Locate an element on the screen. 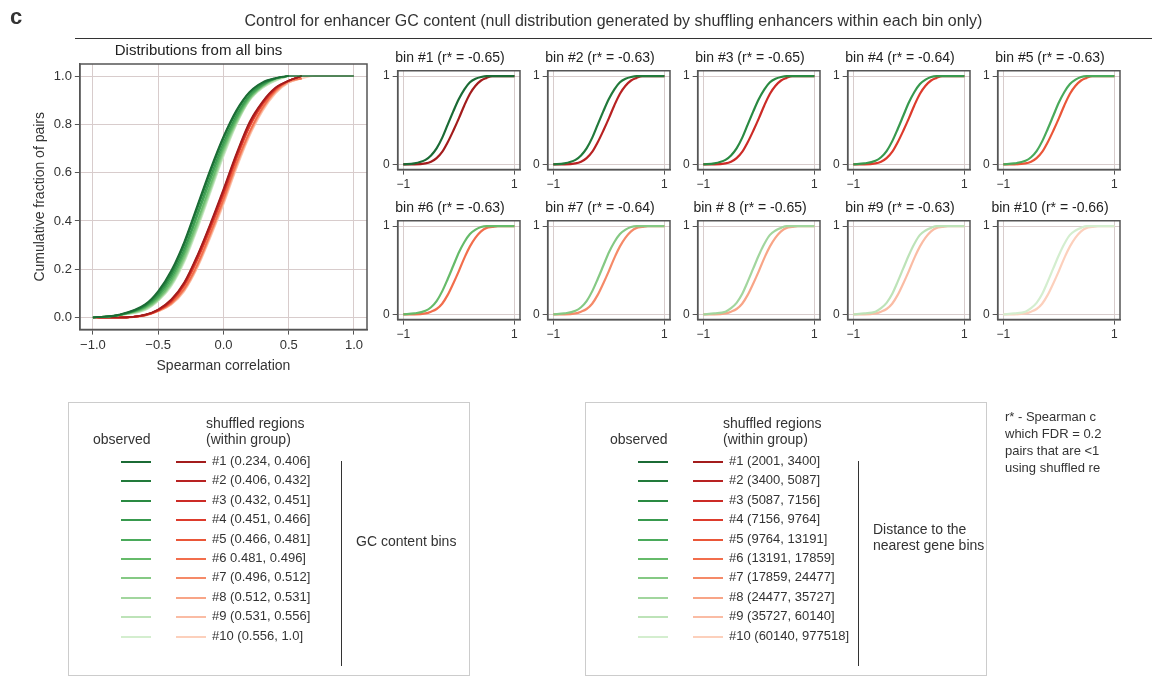 This screenshot has height=678, width=1152. x-tick-label: 0.0 is located at coordinates (223, 344).